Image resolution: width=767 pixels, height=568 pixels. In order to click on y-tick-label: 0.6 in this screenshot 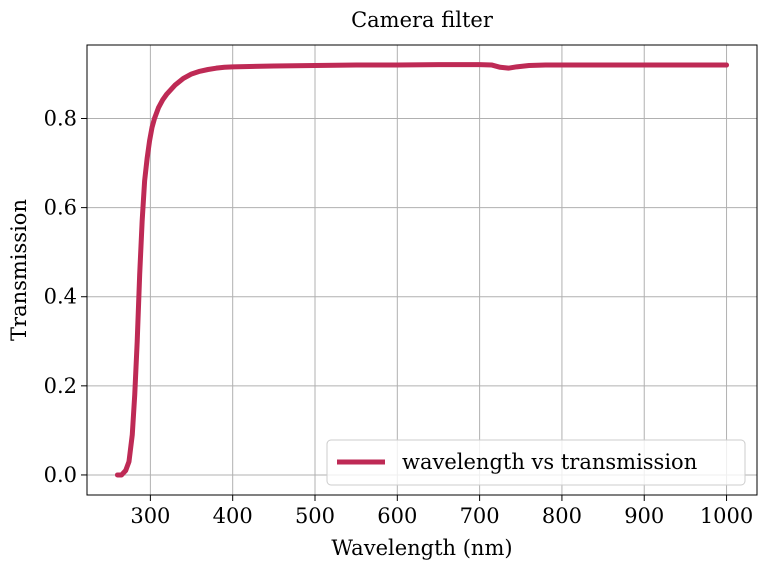, I will do `click(60, 208)`.